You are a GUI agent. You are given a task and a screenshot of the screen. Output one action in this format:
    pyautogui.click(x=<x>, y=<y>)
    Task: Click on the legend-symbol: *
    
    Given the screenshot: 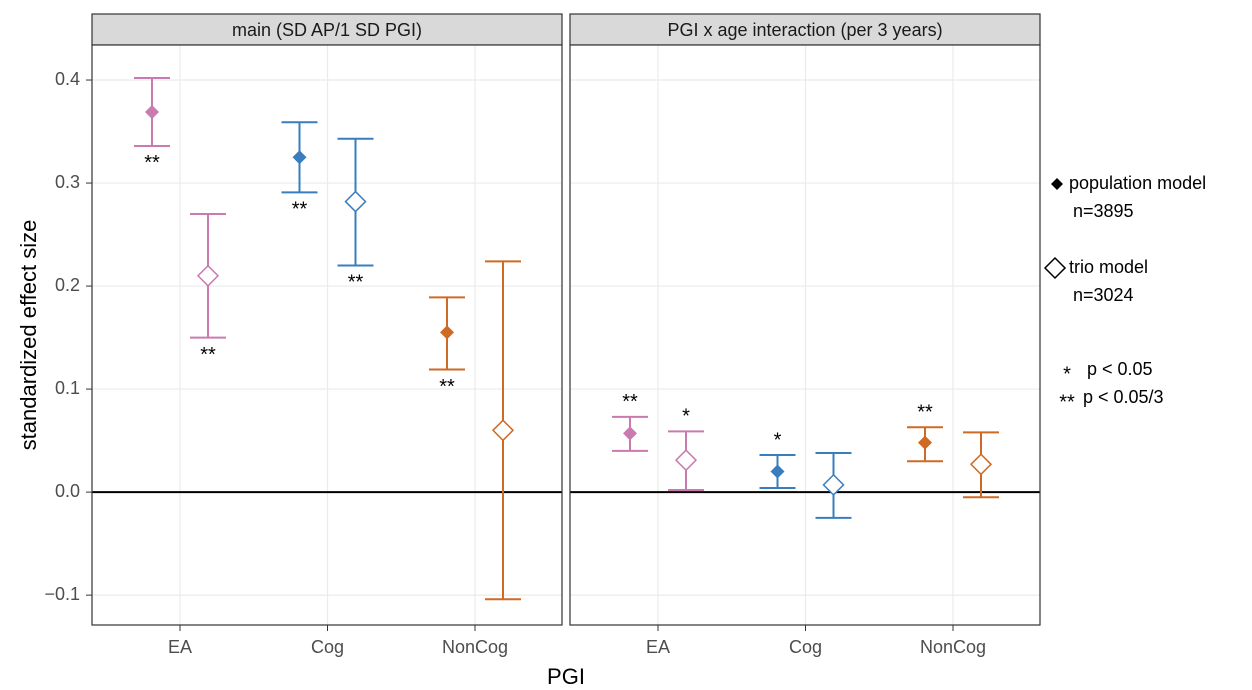 What is the action you would take?
    pyautogui.click(x=1067, y=374)
    